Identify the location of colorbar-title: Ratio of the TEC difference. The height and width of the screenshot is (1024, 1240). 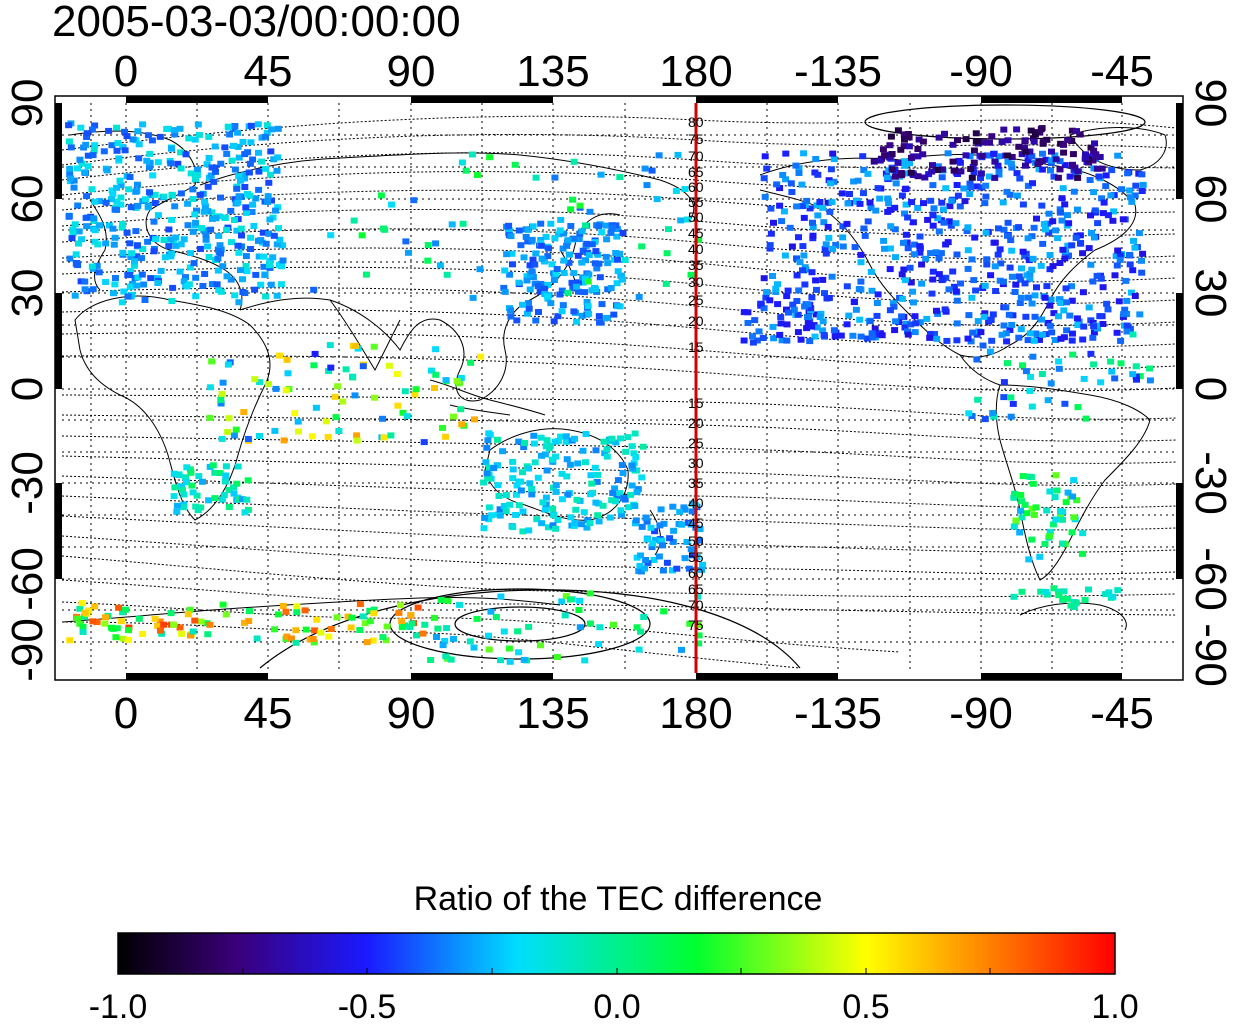
(618, 899).